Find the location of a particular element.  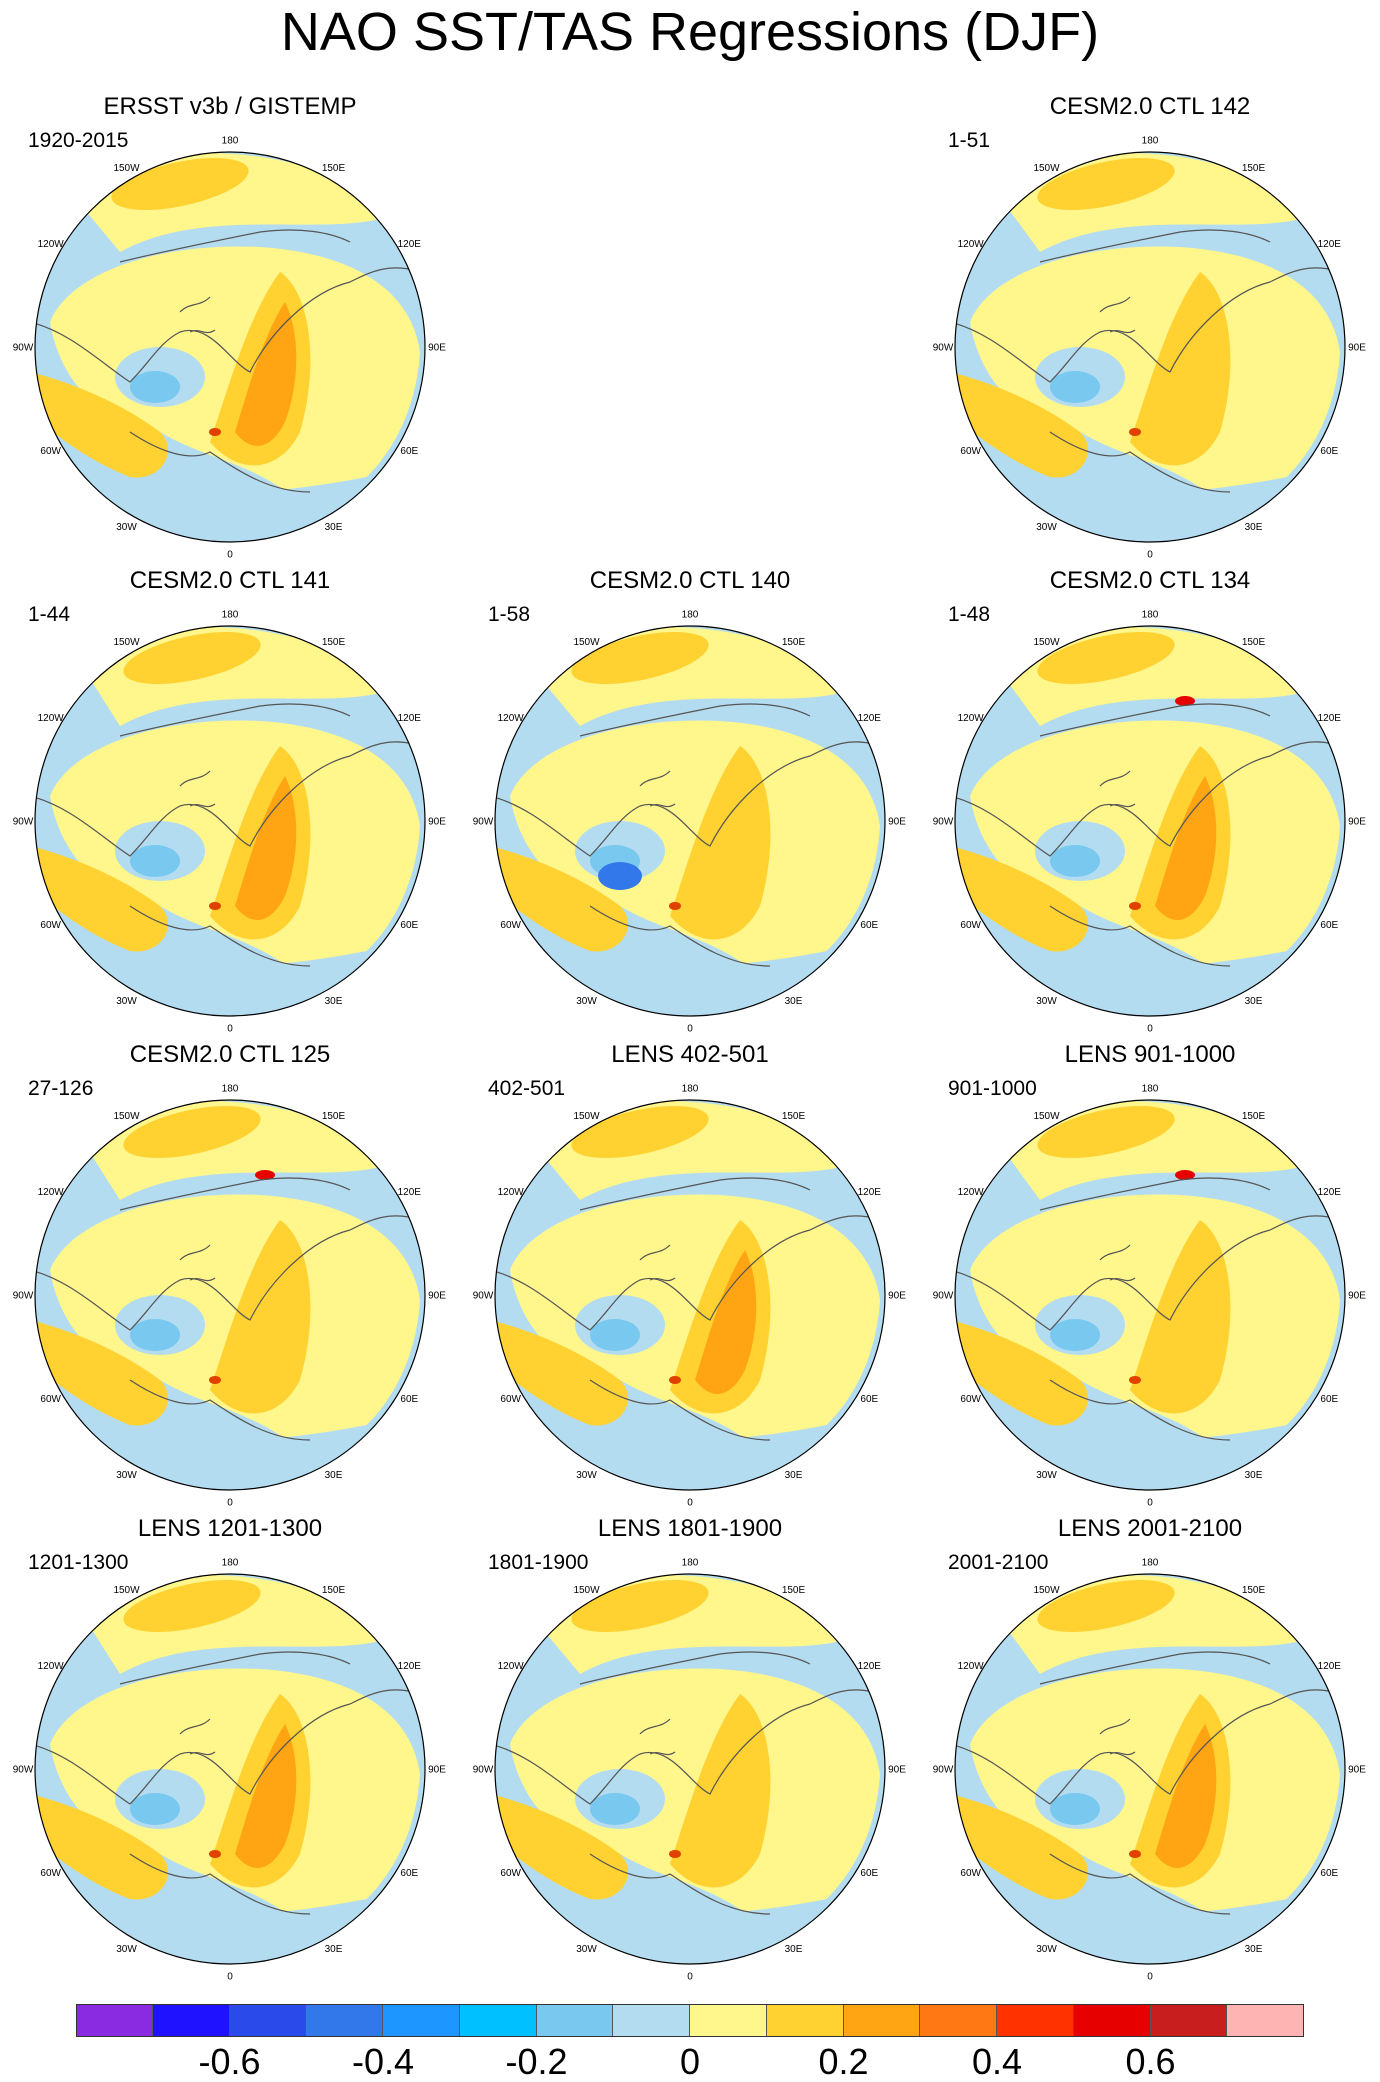

lon-label: 90E is located at coordinates (437, 1296).